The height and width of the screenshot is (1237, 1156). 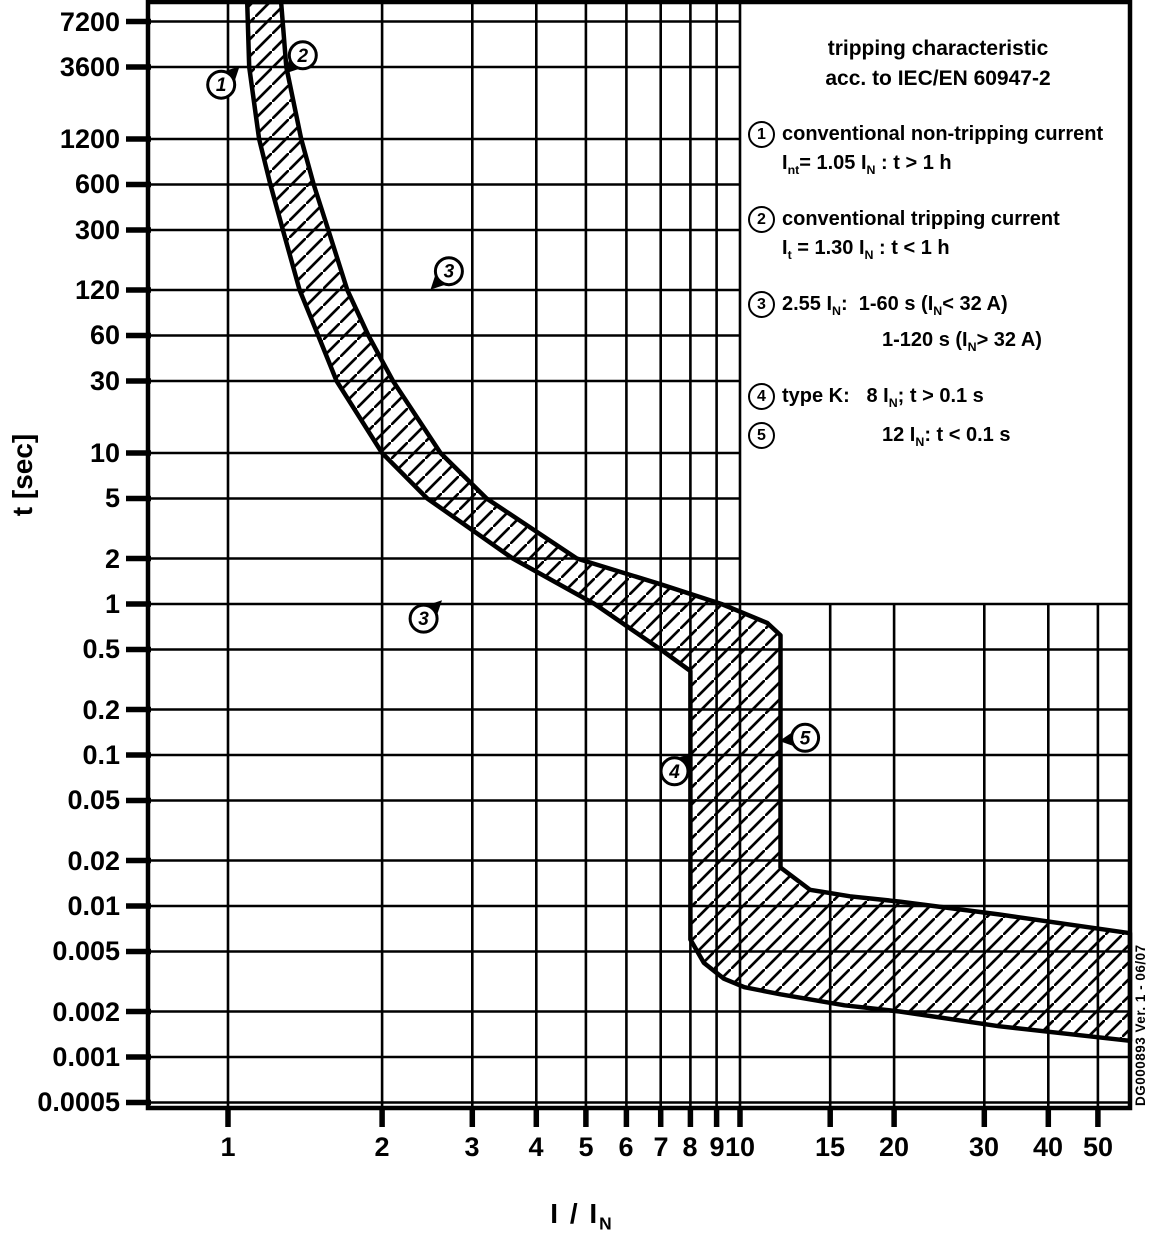 I want to click on x-tick-label: 30, so click(x=984, y=1147).